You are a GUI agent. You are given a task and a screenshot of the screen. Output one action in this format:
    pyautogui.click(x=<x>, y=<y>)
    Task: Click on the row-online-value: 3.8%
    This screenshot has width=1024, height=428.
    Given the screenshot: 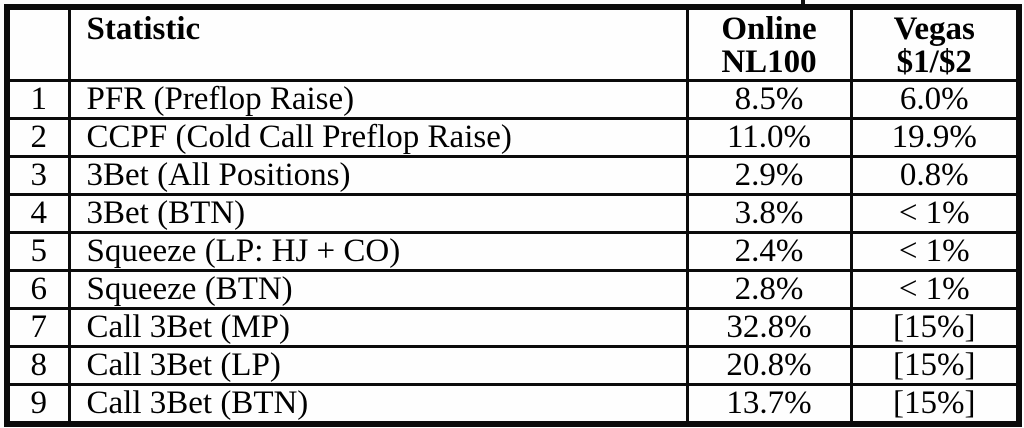 What is the action you would take?
    pyautogui.click(x=769, y=213)
    